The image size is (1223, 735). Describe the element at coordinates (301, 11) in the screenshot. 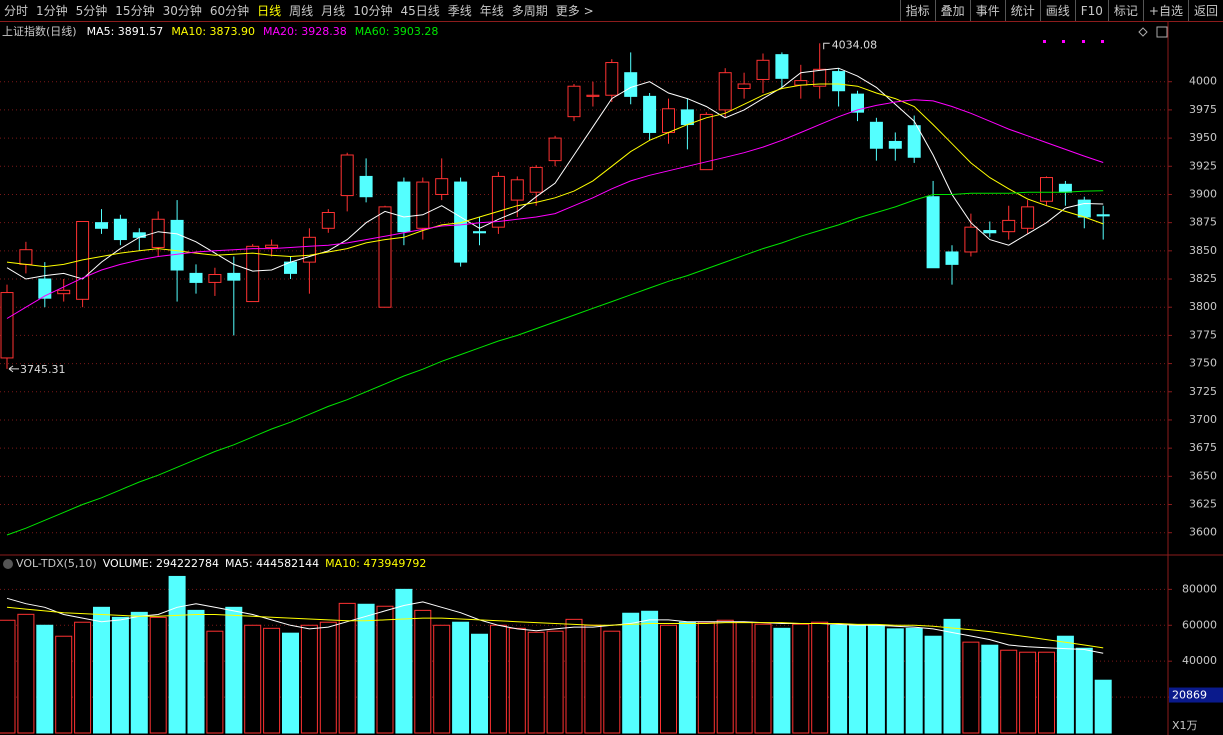

I see `period-tab: 周线` at that location.